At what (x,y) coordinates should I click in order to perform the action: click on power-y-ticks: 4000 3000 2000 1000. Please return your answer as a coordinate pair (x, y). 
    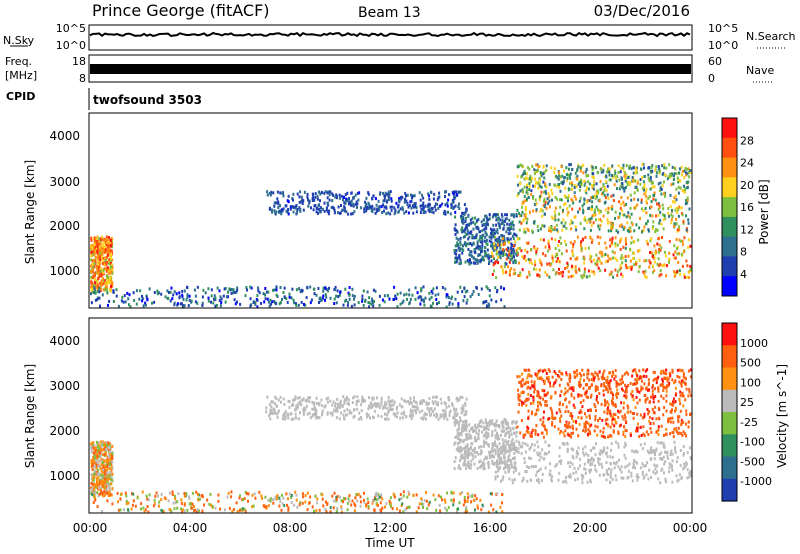
    Looking at the image, I should click on (64, 203).